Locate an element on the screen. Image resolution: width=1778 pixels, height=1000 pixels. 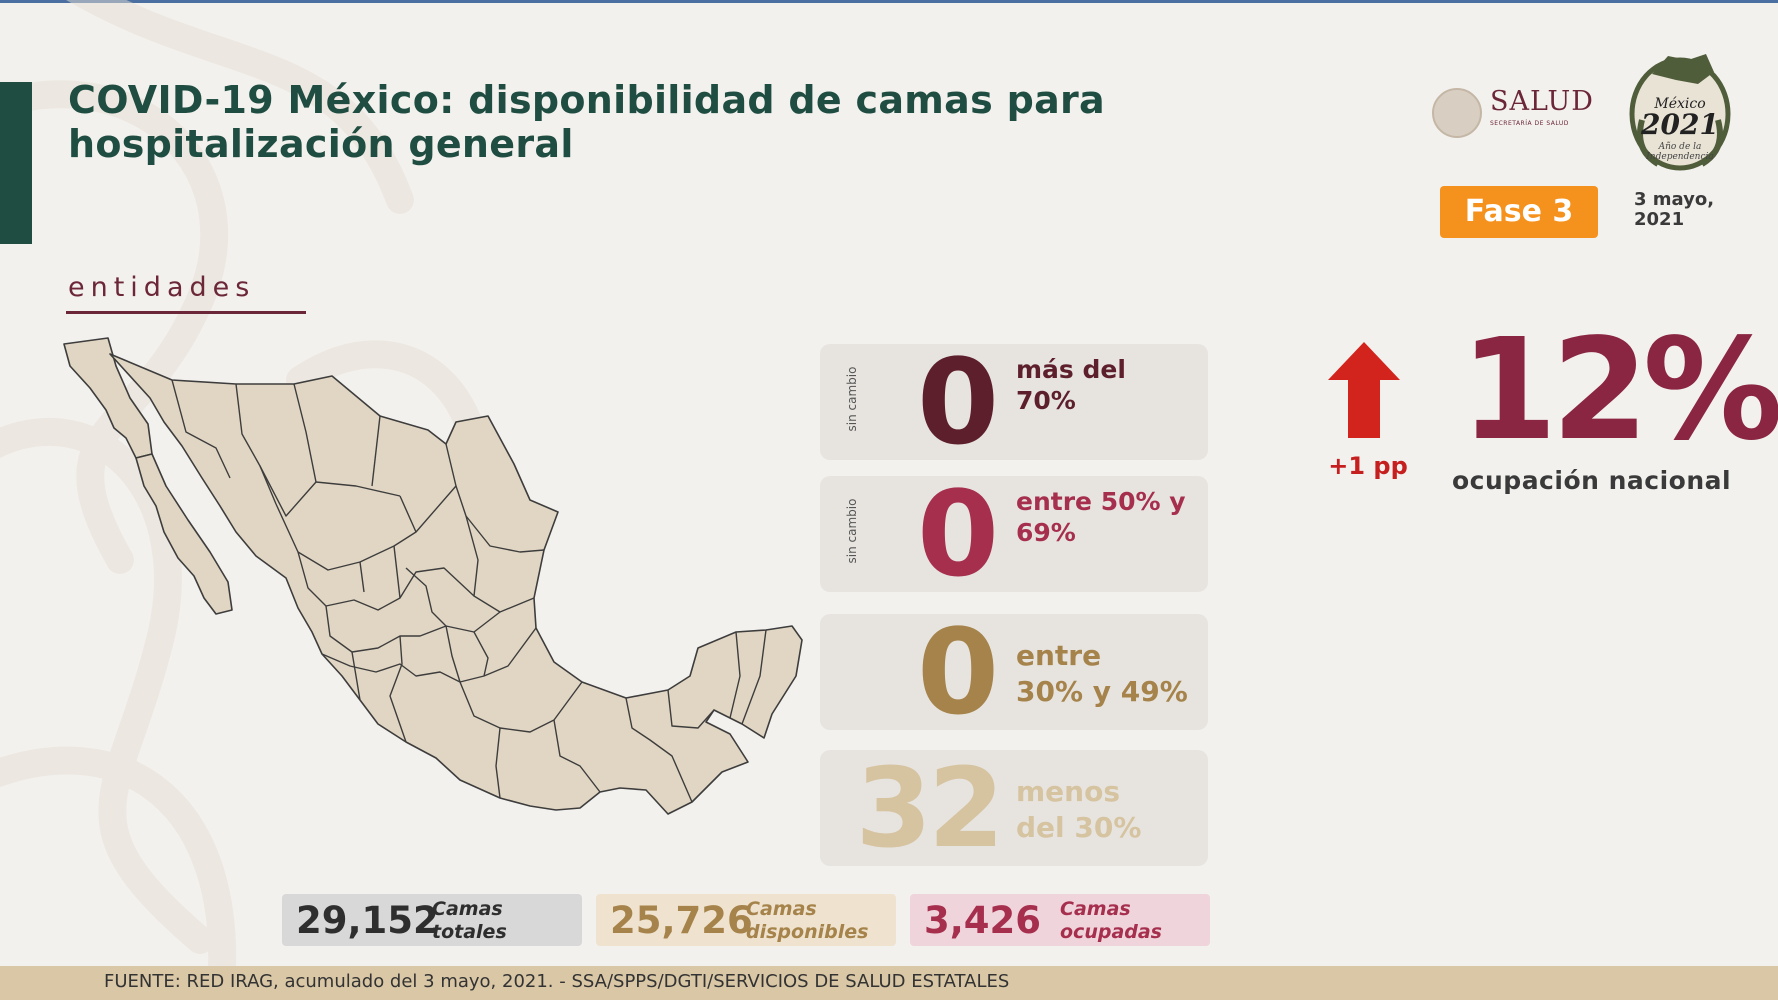
map-baja-california is located at coordinates (108, 398).